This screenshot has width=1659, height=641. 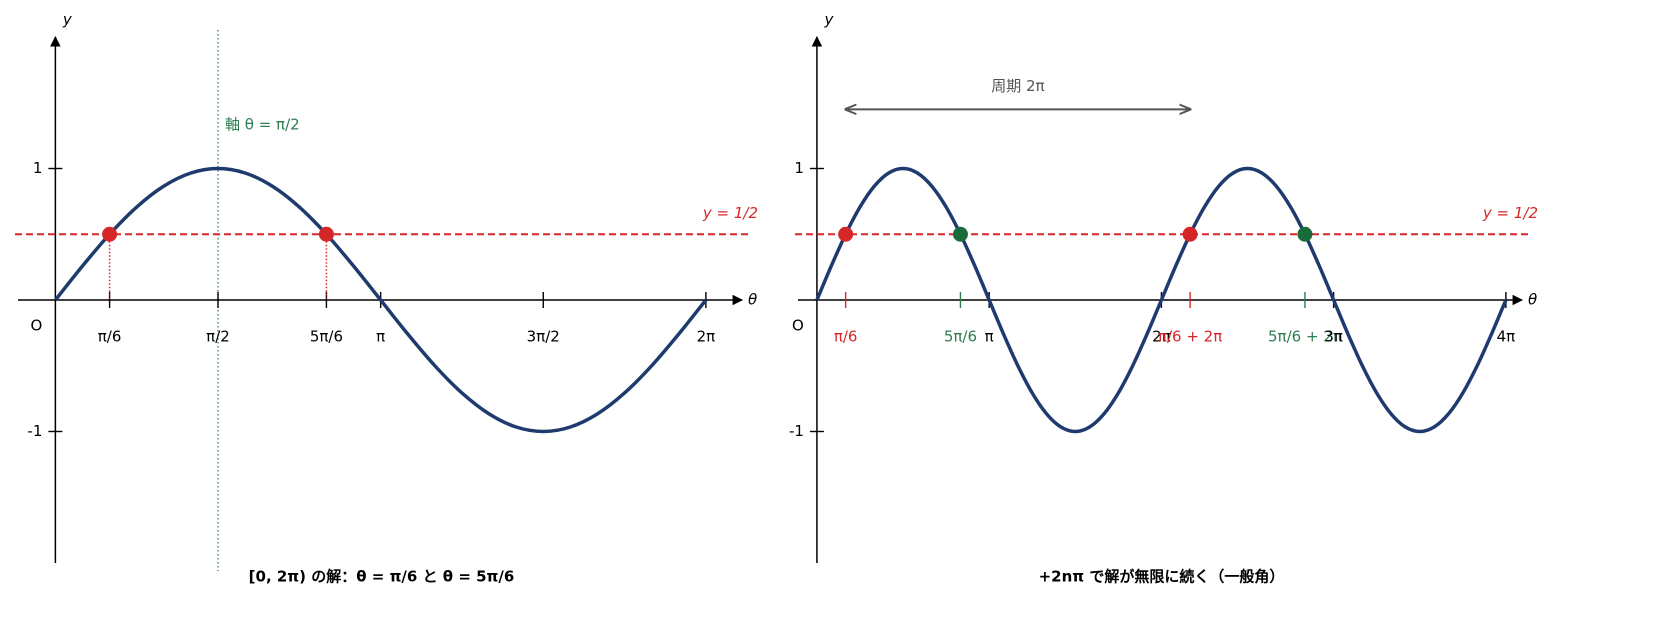 I want to click on chart-caption: +2nπ で解が無限に続く（一般角）, so click(x=1162, y=577).